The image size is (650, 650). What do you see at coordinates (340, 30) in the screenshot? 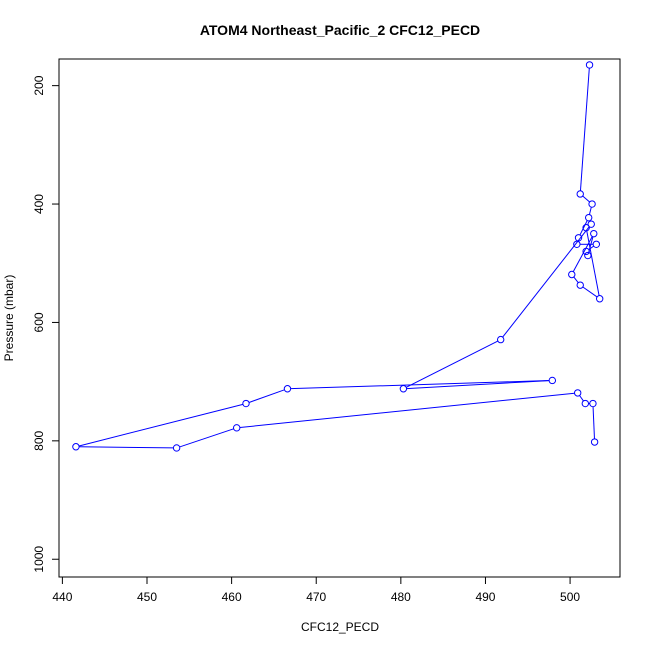
I see `chart-title: ATOM4 Northeast_Pacific_2 CFC12_PECD` at bounding box center [340, 30].